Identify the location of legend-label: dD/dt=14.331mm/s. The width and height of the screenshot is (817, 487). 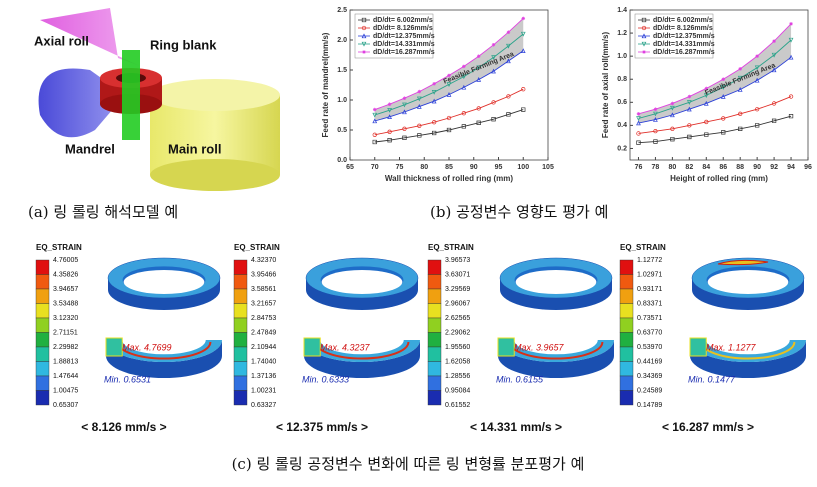
(404, 44).